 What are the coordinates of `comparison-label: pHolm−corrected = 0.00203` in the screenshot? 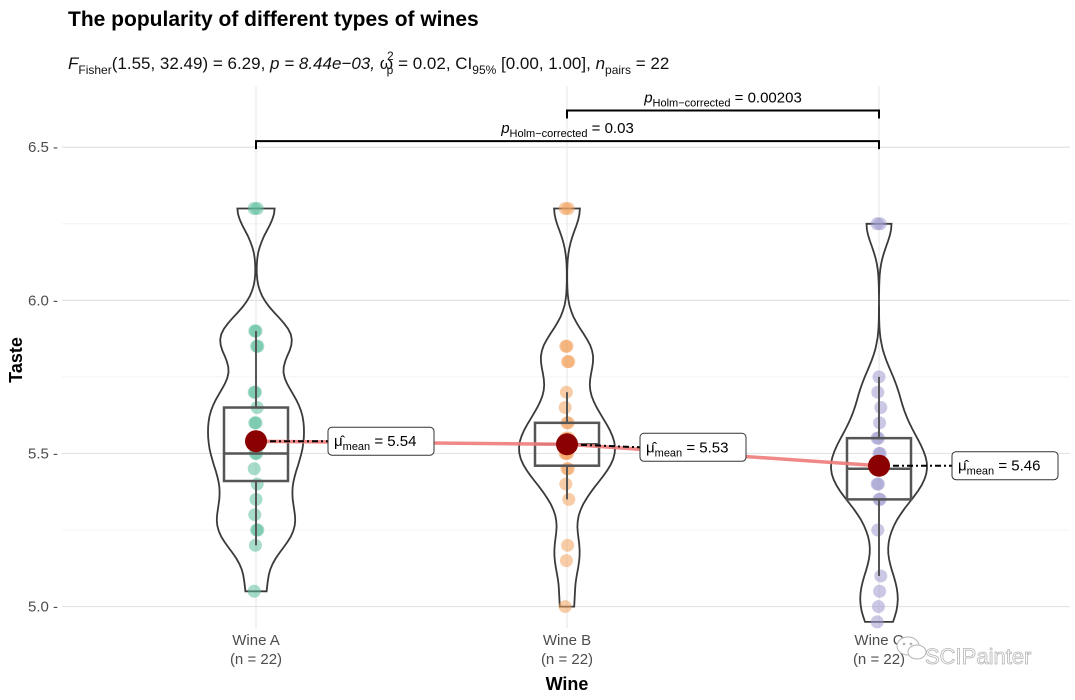 It's located at (722, 99).